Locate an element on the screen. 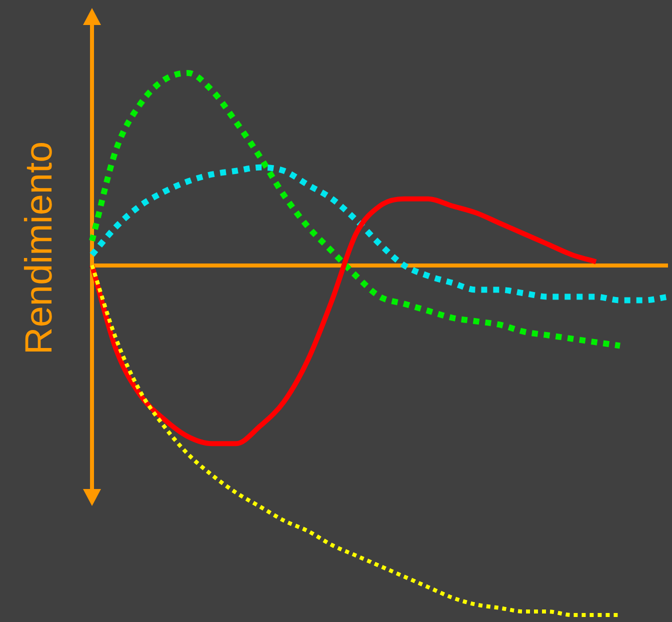  y-axis-title: Rendimiento is located at coordinates (40, 248).